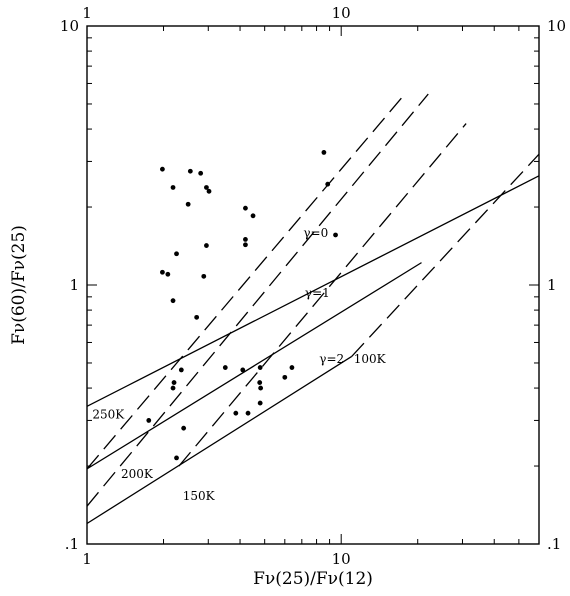  What do you see at coordinates (556, 26) in the screenshot?
I see `y-tick-label-right: 10` at bounding box center [556, 26].